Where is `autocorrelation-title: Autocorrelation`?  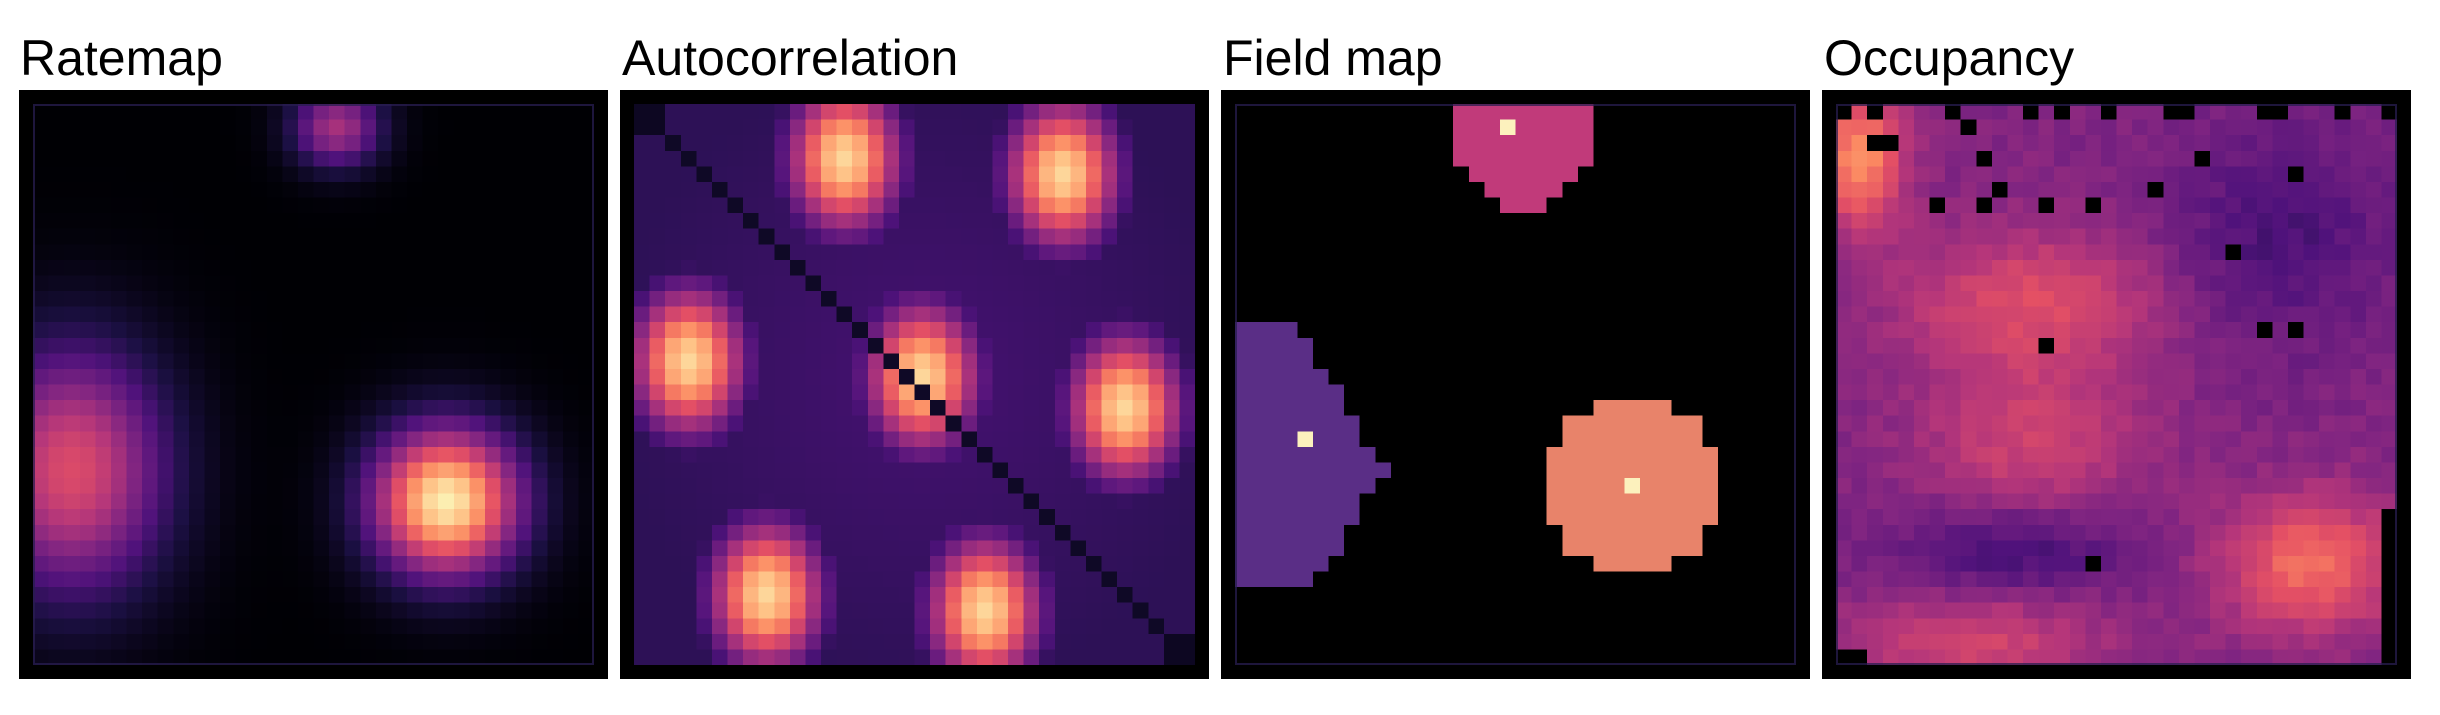 autocorrelation-title: Autocorrelation is located at coordinates (790, 58).